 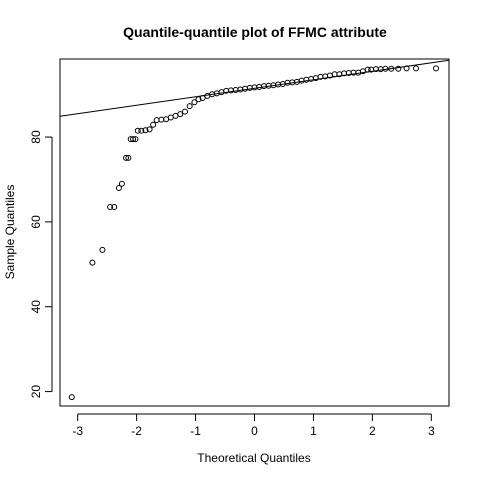 I want to click on x-axis-label: Theoretical Quantiles, so click(x=253, y=458).